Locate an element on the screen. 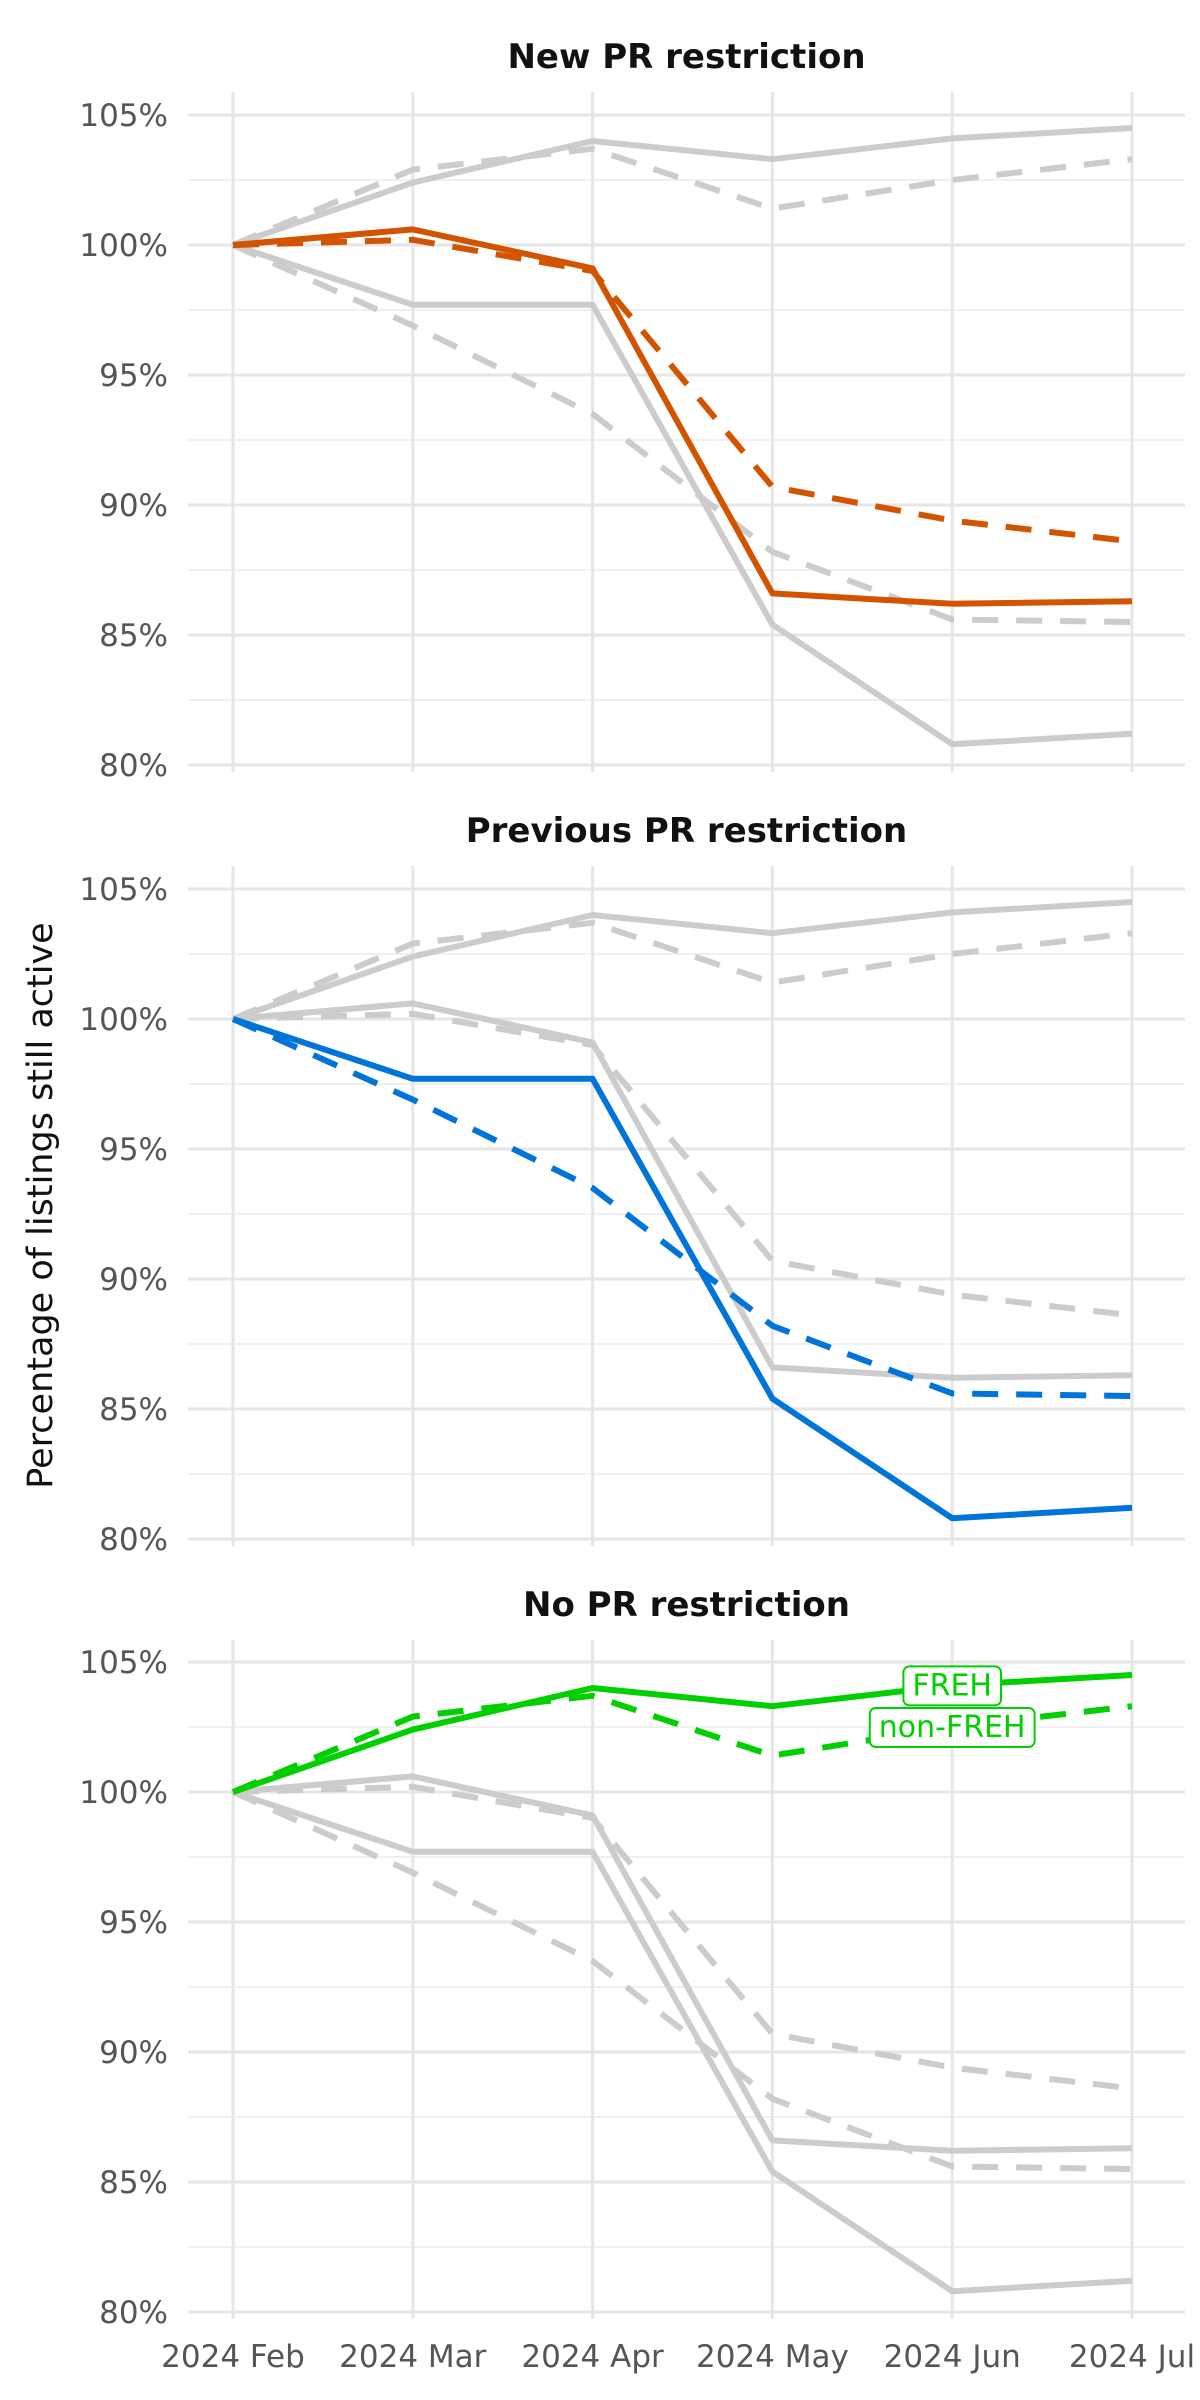 This screenshot has width=1200, height=2400. panel-title: Previous PR restriction is located at coordinates (687, 831).